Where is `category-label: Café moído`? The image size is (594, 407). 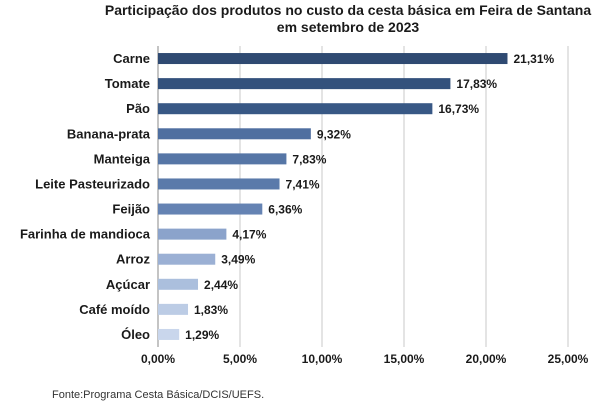 category-label: Café moído is located at coordinates (114, 309).